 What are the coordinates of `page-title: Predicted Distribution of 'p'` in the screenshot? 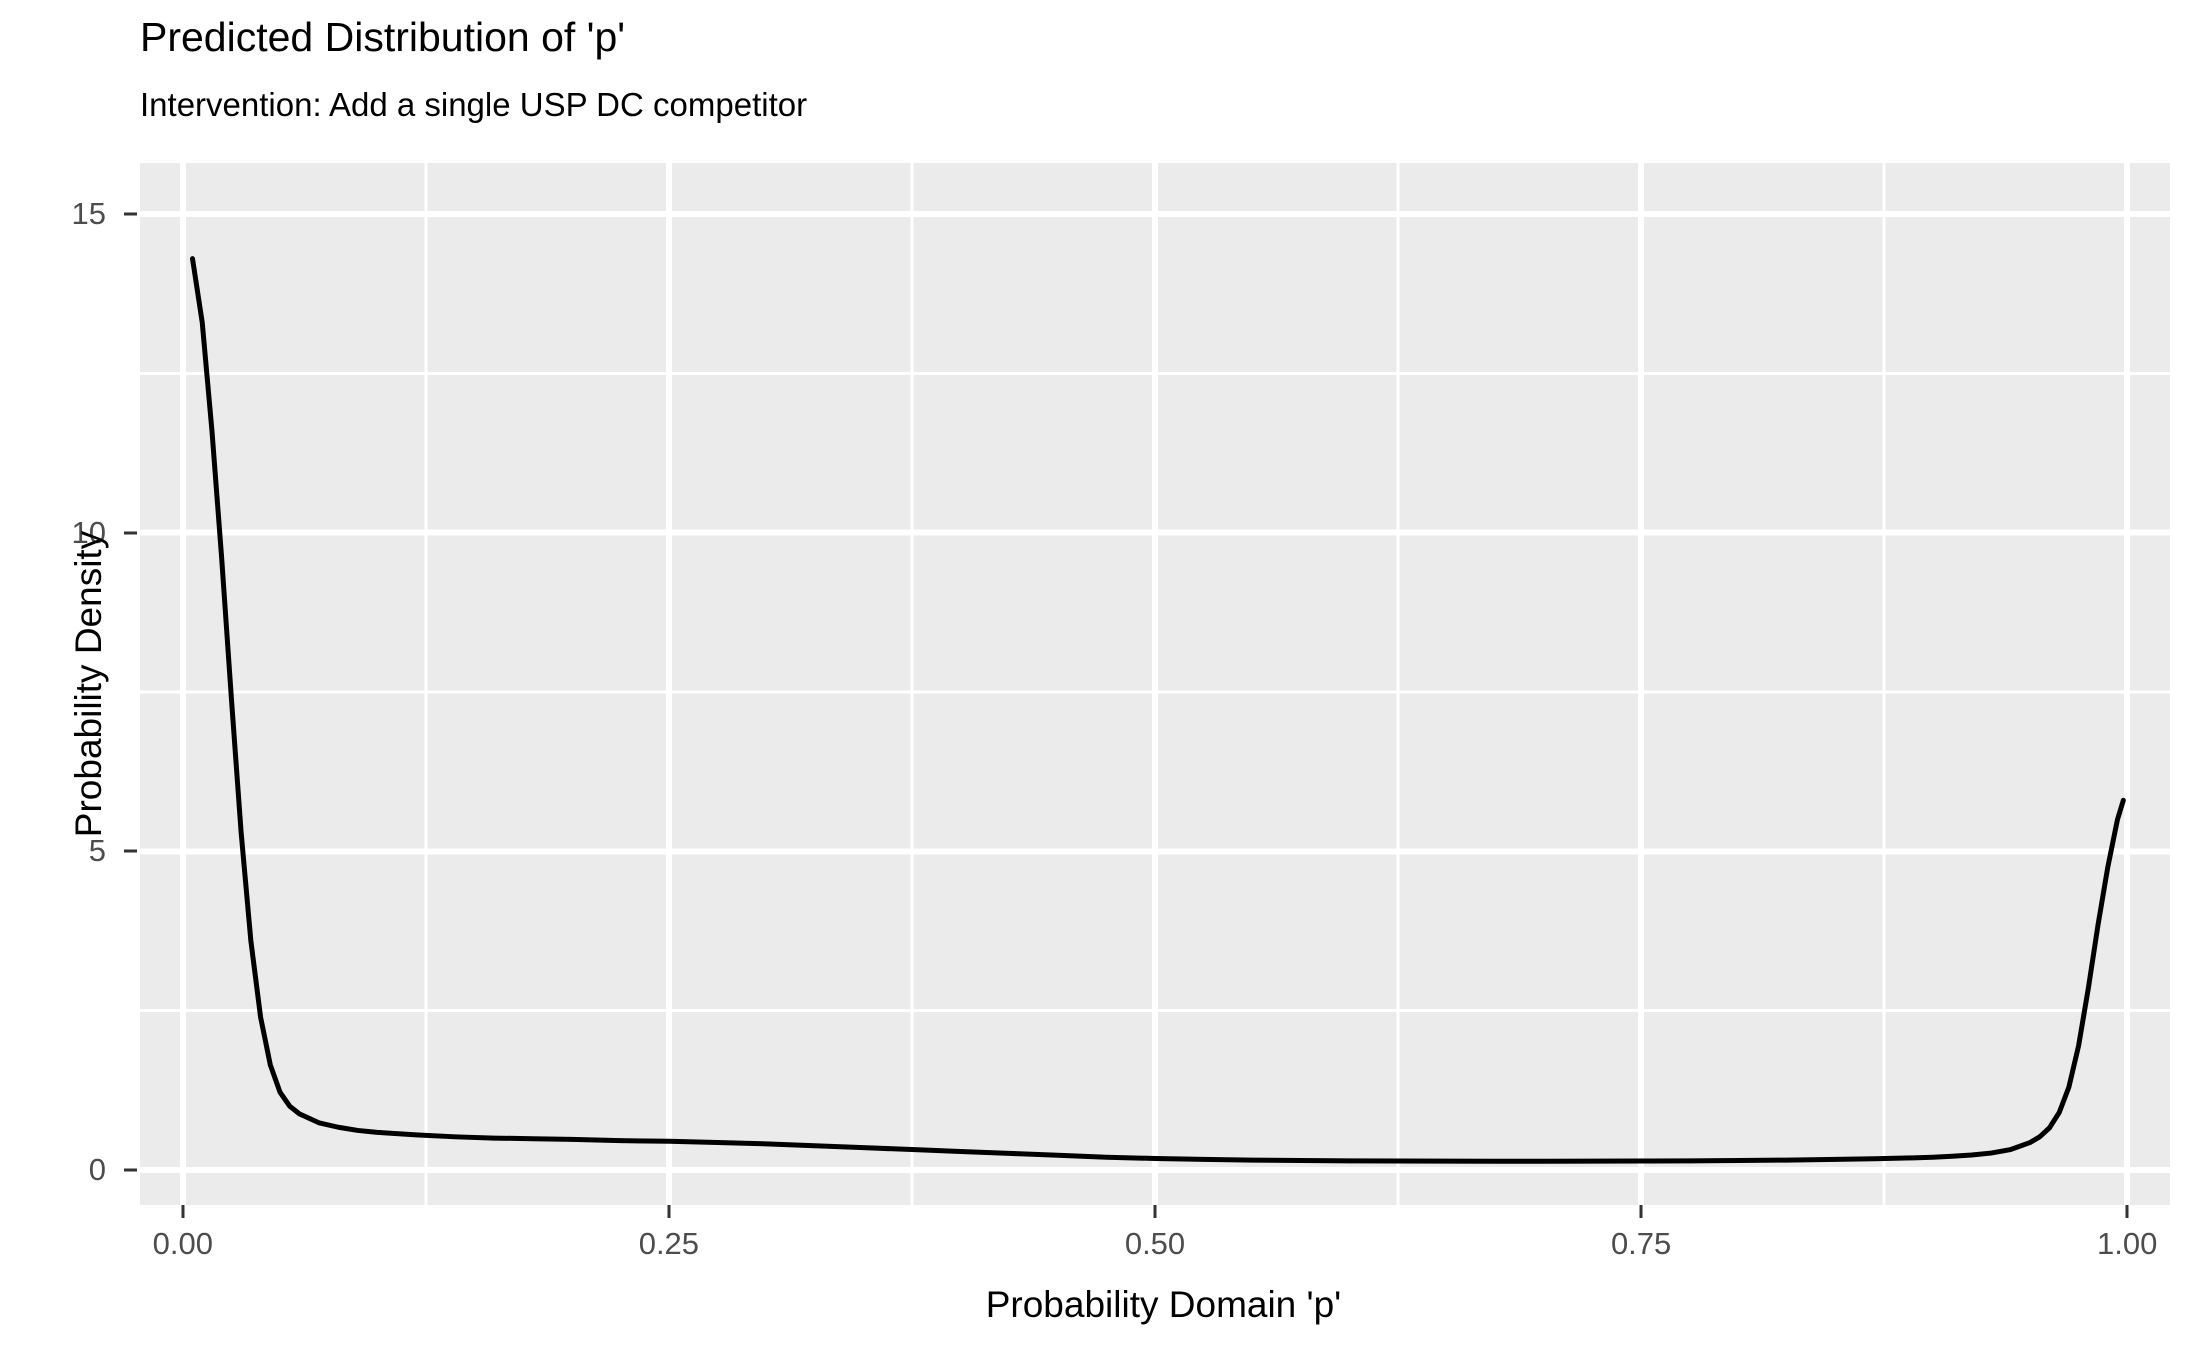 It's located at (383, 37).